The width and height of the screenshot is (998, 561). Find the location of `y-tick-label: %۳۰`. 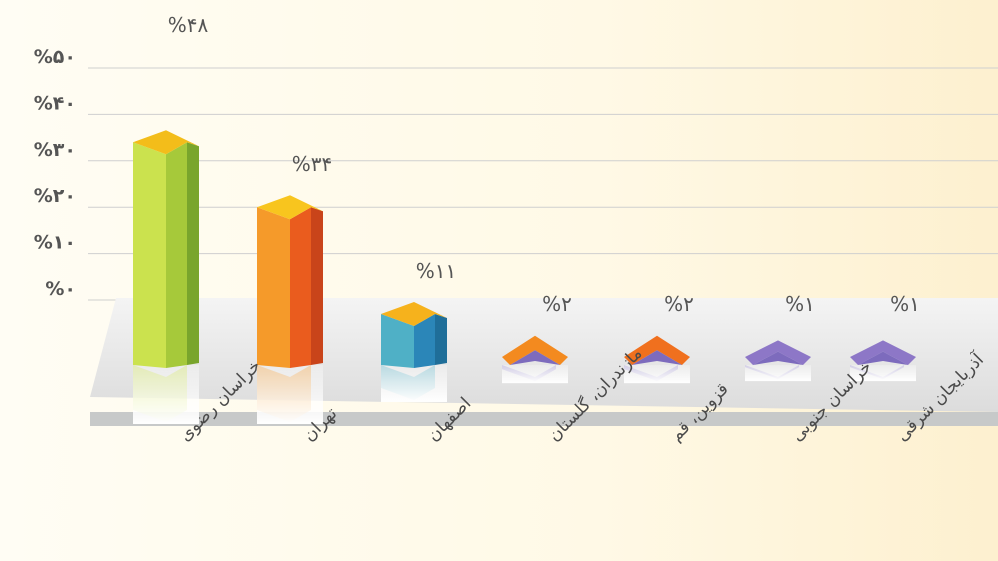

y-tick-label: %۳۰ is located at coordinates (55, 150).